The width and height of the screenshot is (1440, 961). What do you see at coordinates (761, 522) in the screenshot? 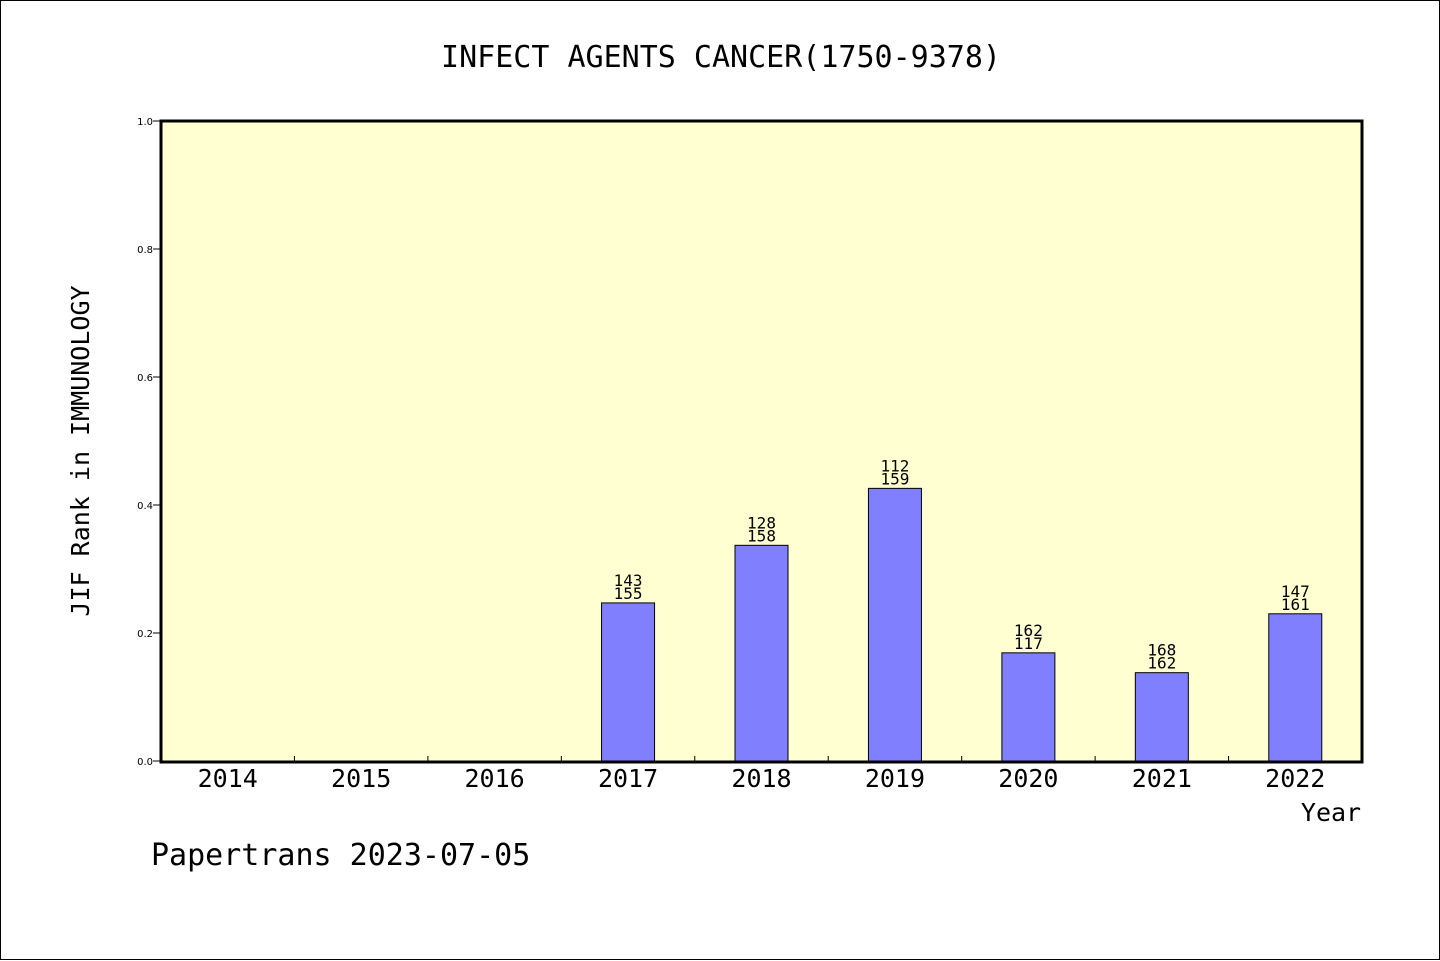
I see `bar-label-top: 128` at bounding box center [761, 522].